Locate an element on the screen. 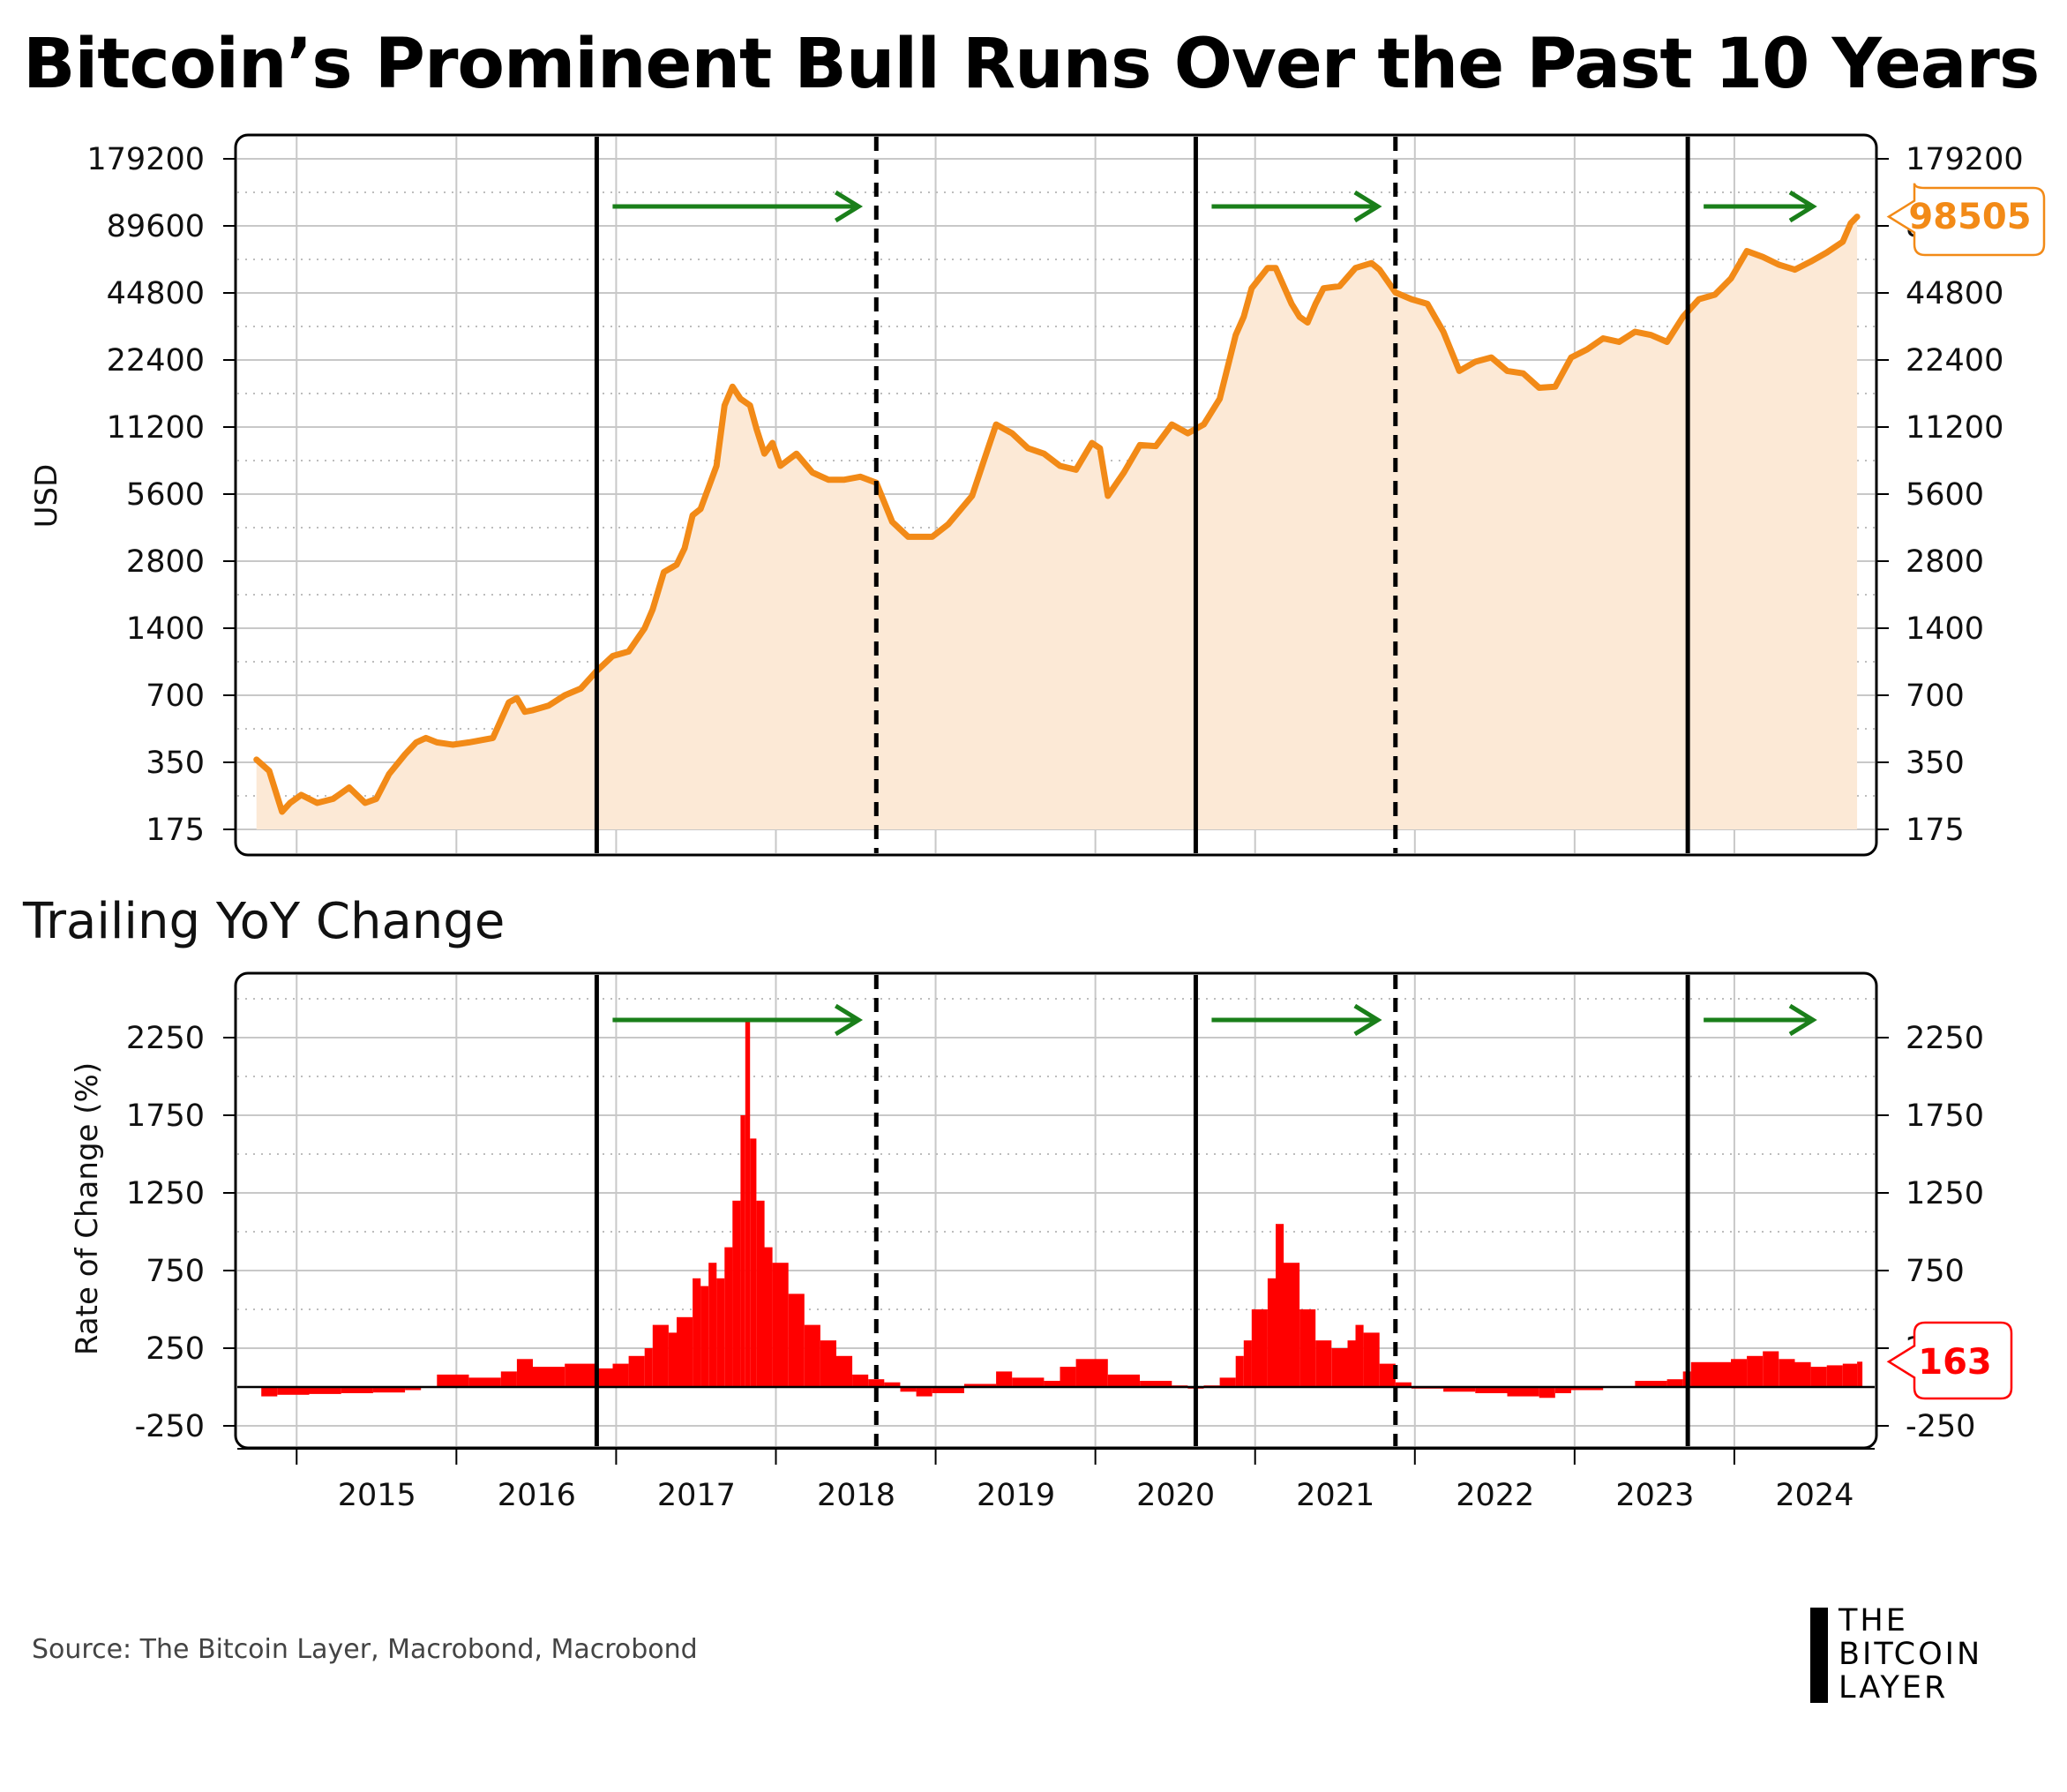 The width and height of the screenshot is (2067, 1792). price-right-tick-label: 11200 is located at coordinates (1954, 428).